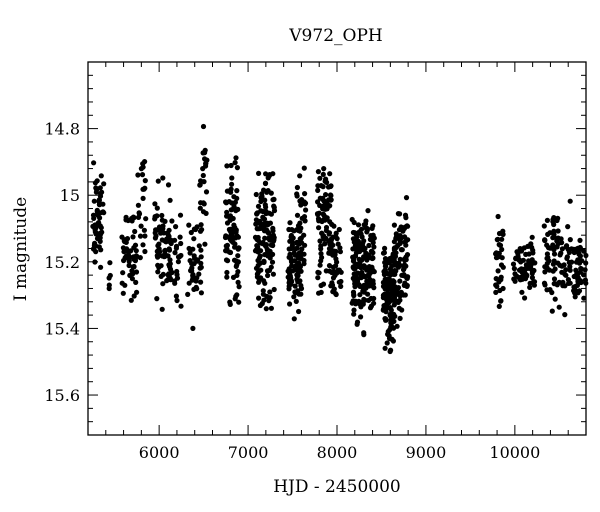  Describe the element at coordinates (70, 195) in the screenshot. I see `y-tick-label: 15` at that location.